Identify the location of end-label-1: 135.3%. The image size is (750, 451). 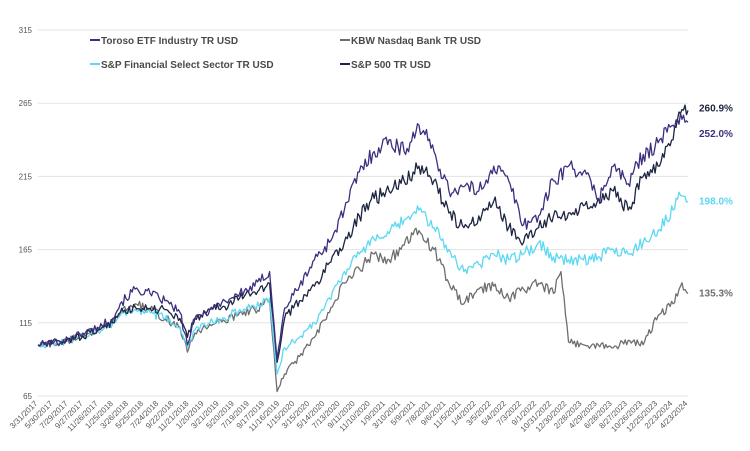
(716, 294).